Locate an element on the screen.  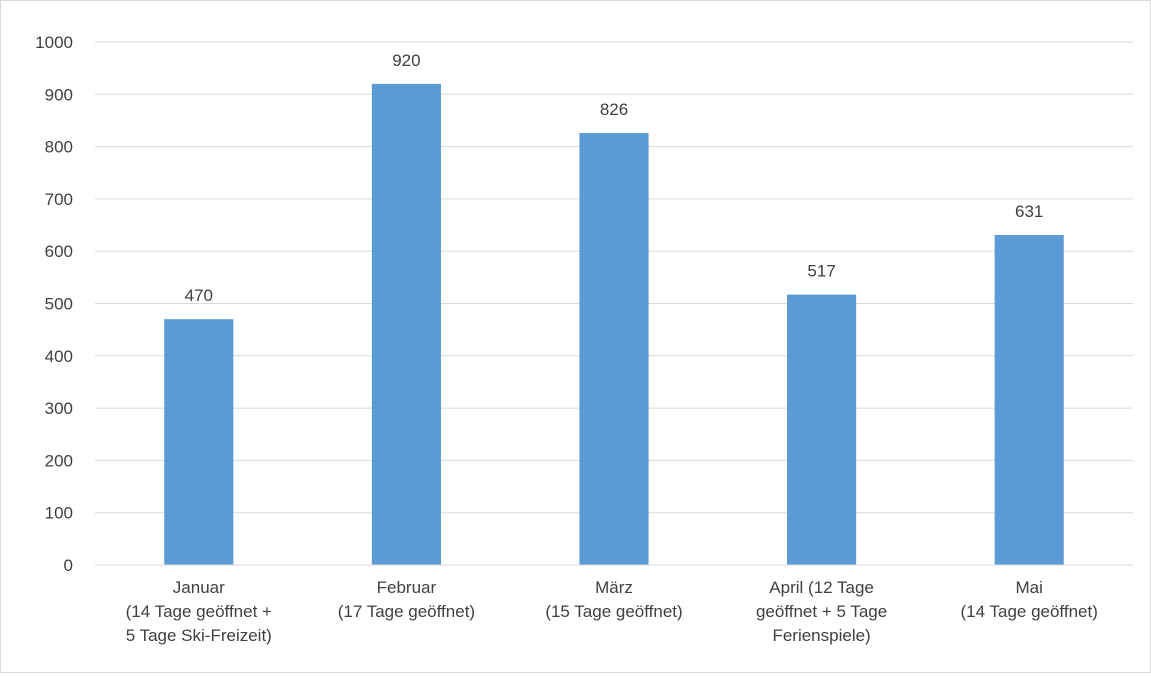
data-label: 826 is located at coordinates (614, 109).